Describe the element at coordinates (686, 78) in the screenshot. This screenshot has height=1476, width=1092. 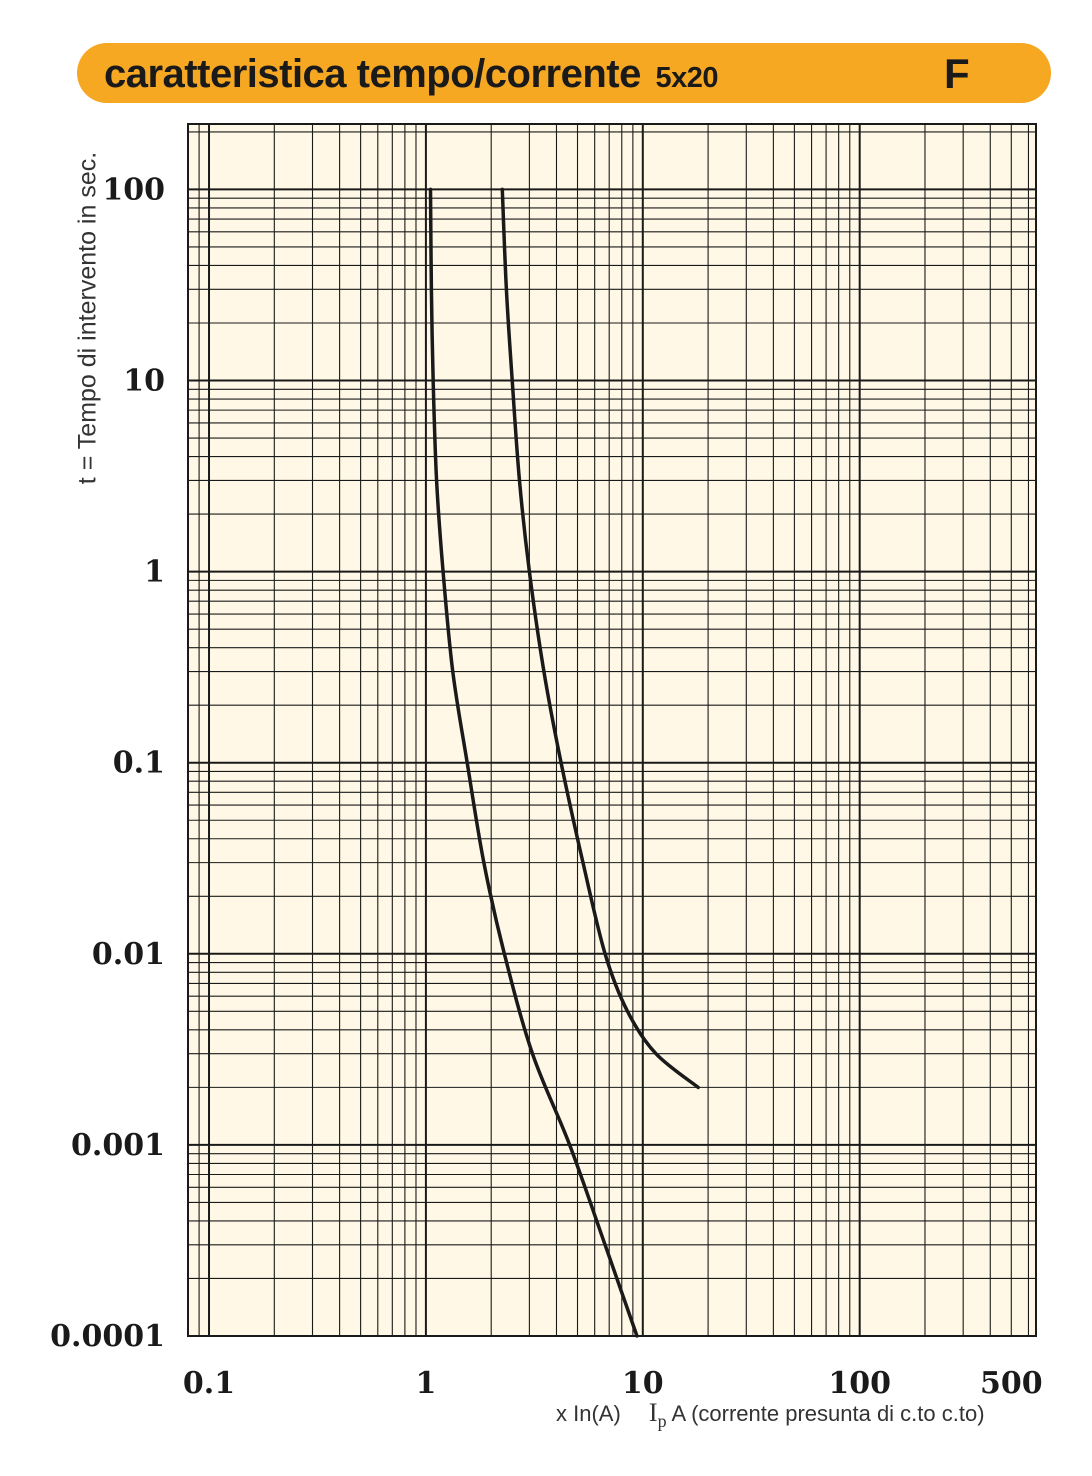
I see `chart-title-subtitle: 5x20` at that location.